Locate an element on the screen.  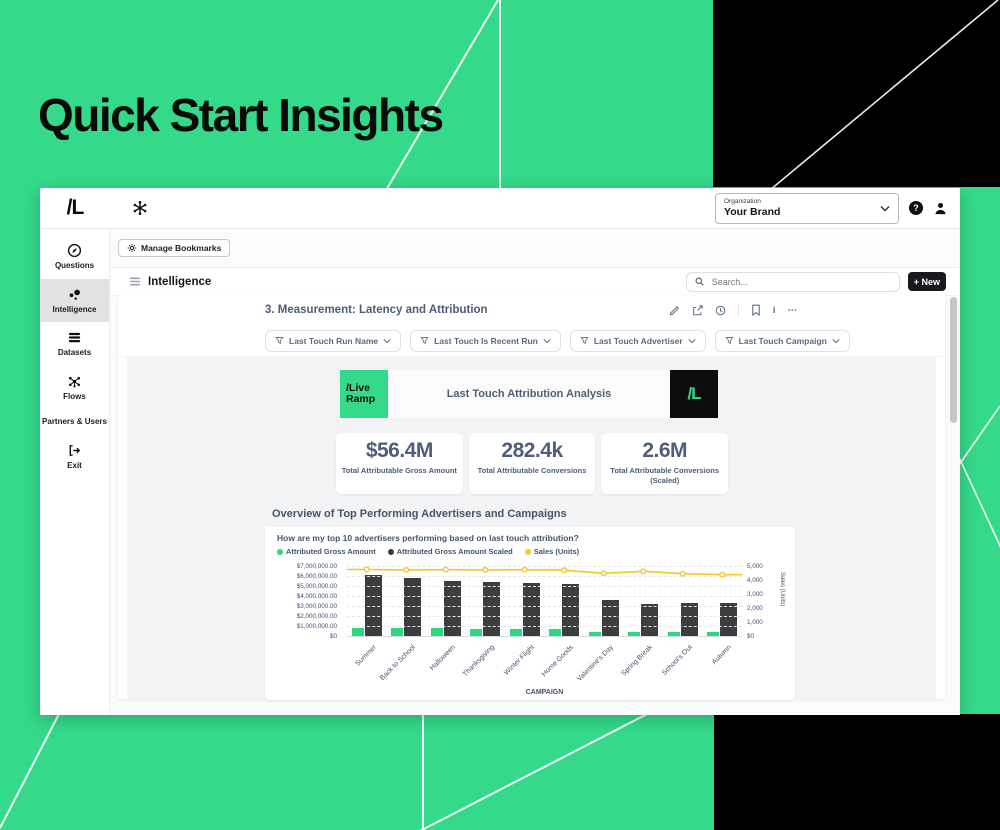
help-icon: ? is located at coordinates (916, 208).